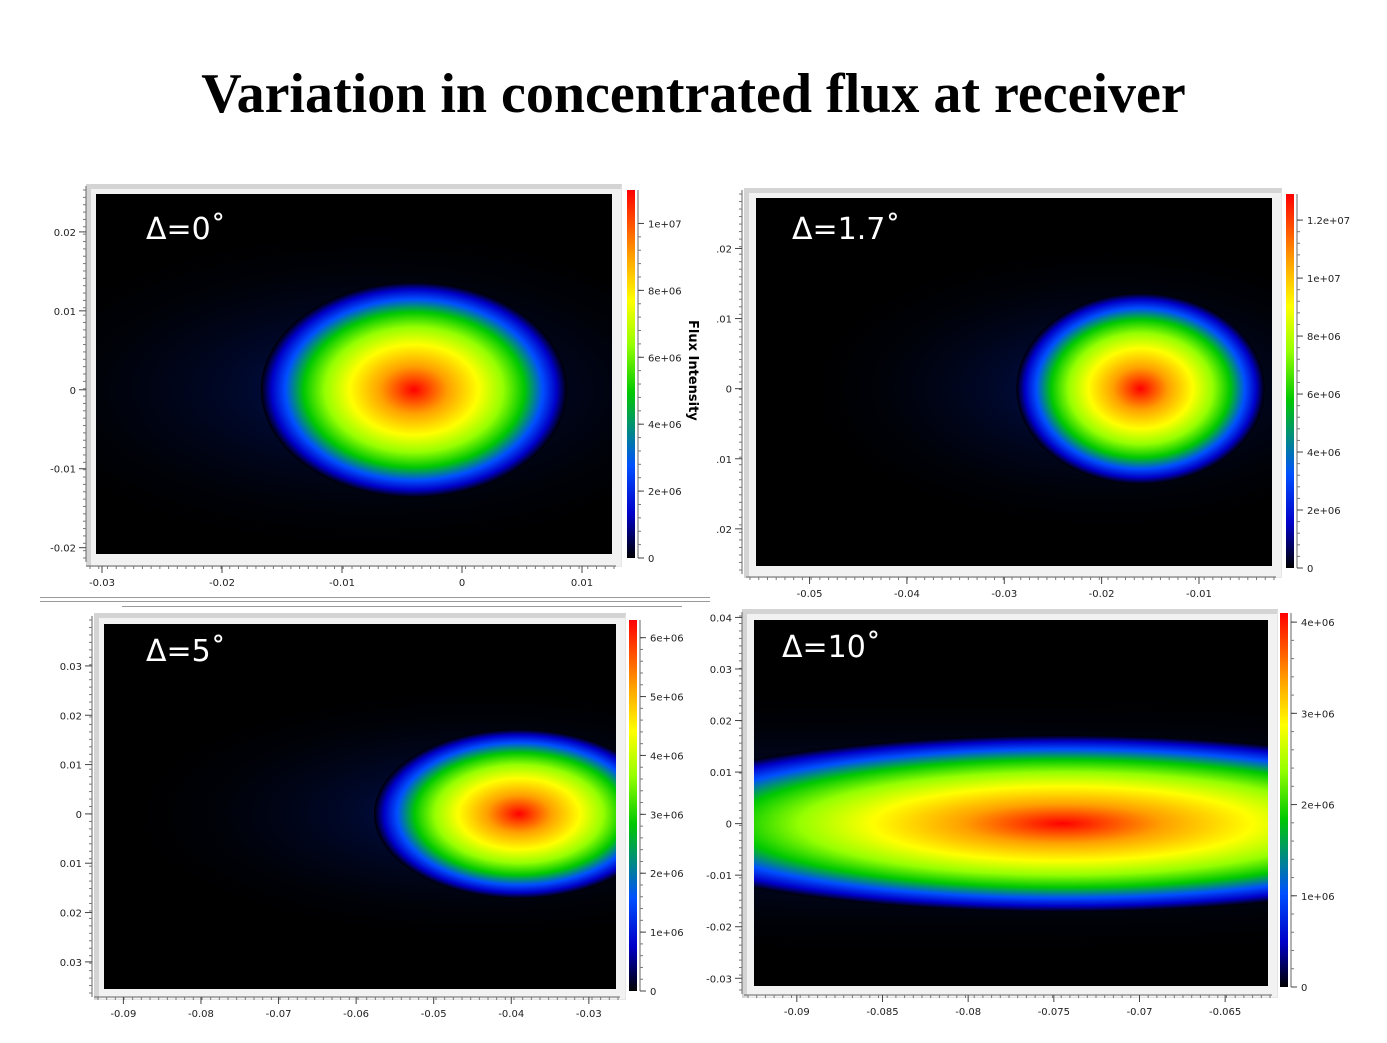  I want to click on y-tick-label: -0.02, so click(63, 549).